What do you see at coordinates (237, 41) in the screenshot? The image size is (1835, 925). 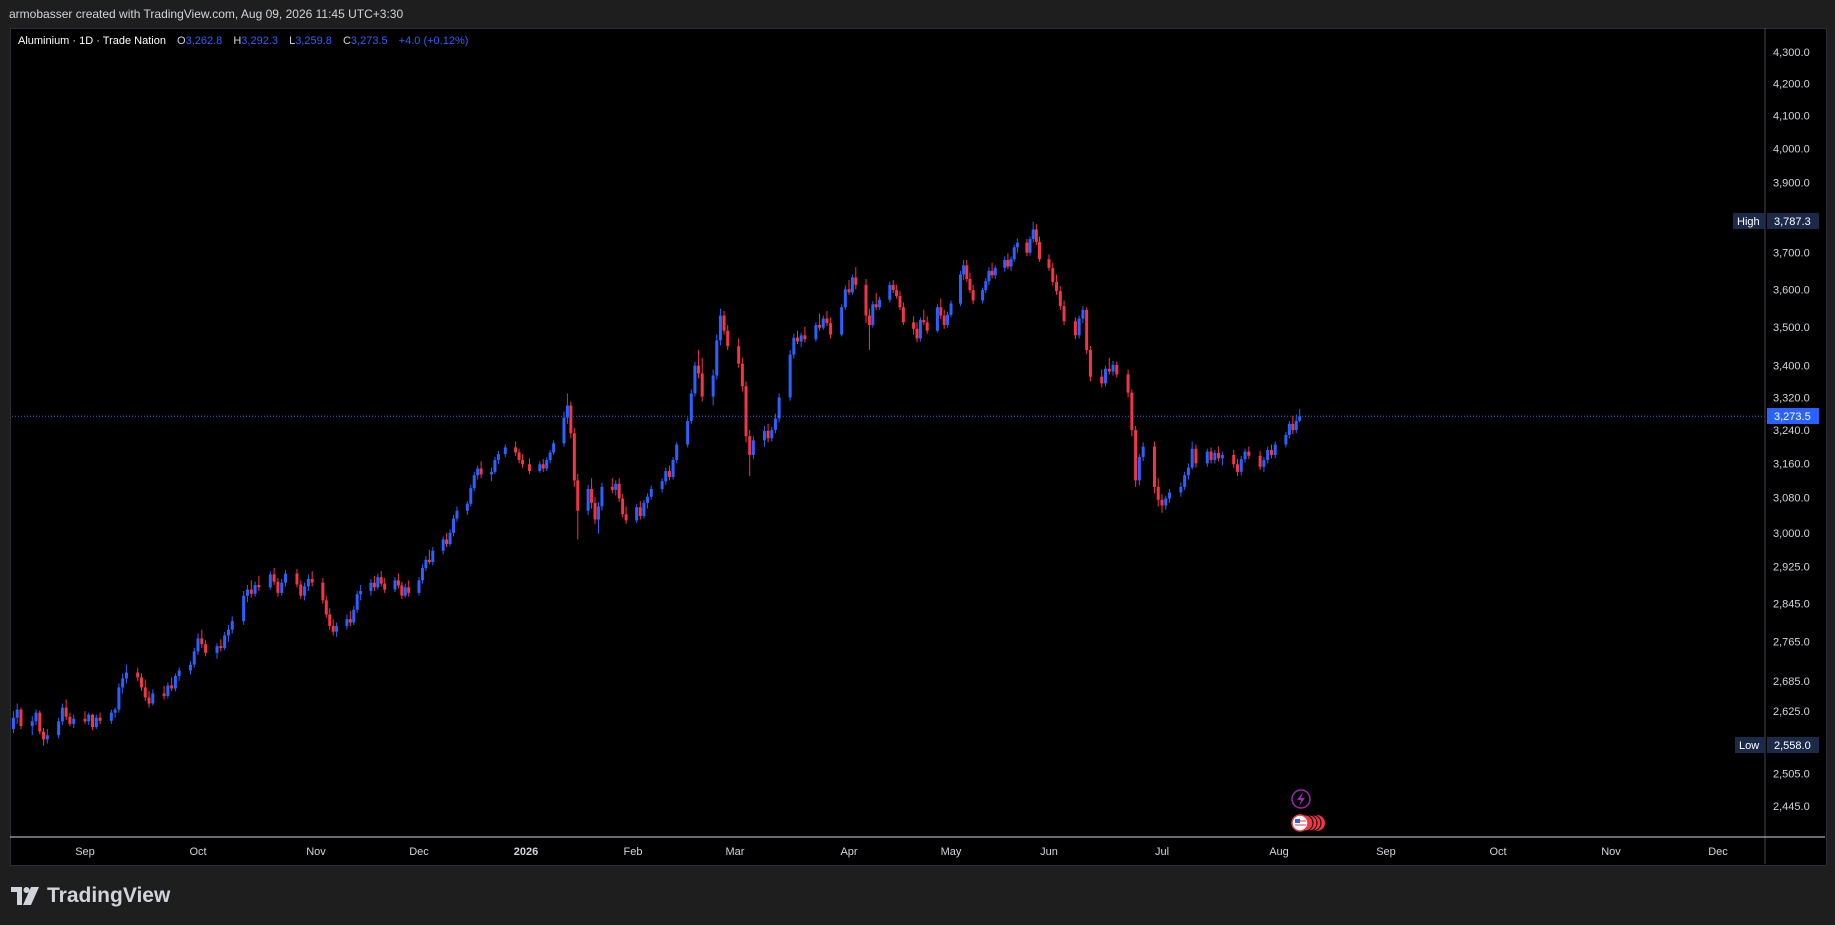 I see `high-label: H` at bounding box center [237, 41].